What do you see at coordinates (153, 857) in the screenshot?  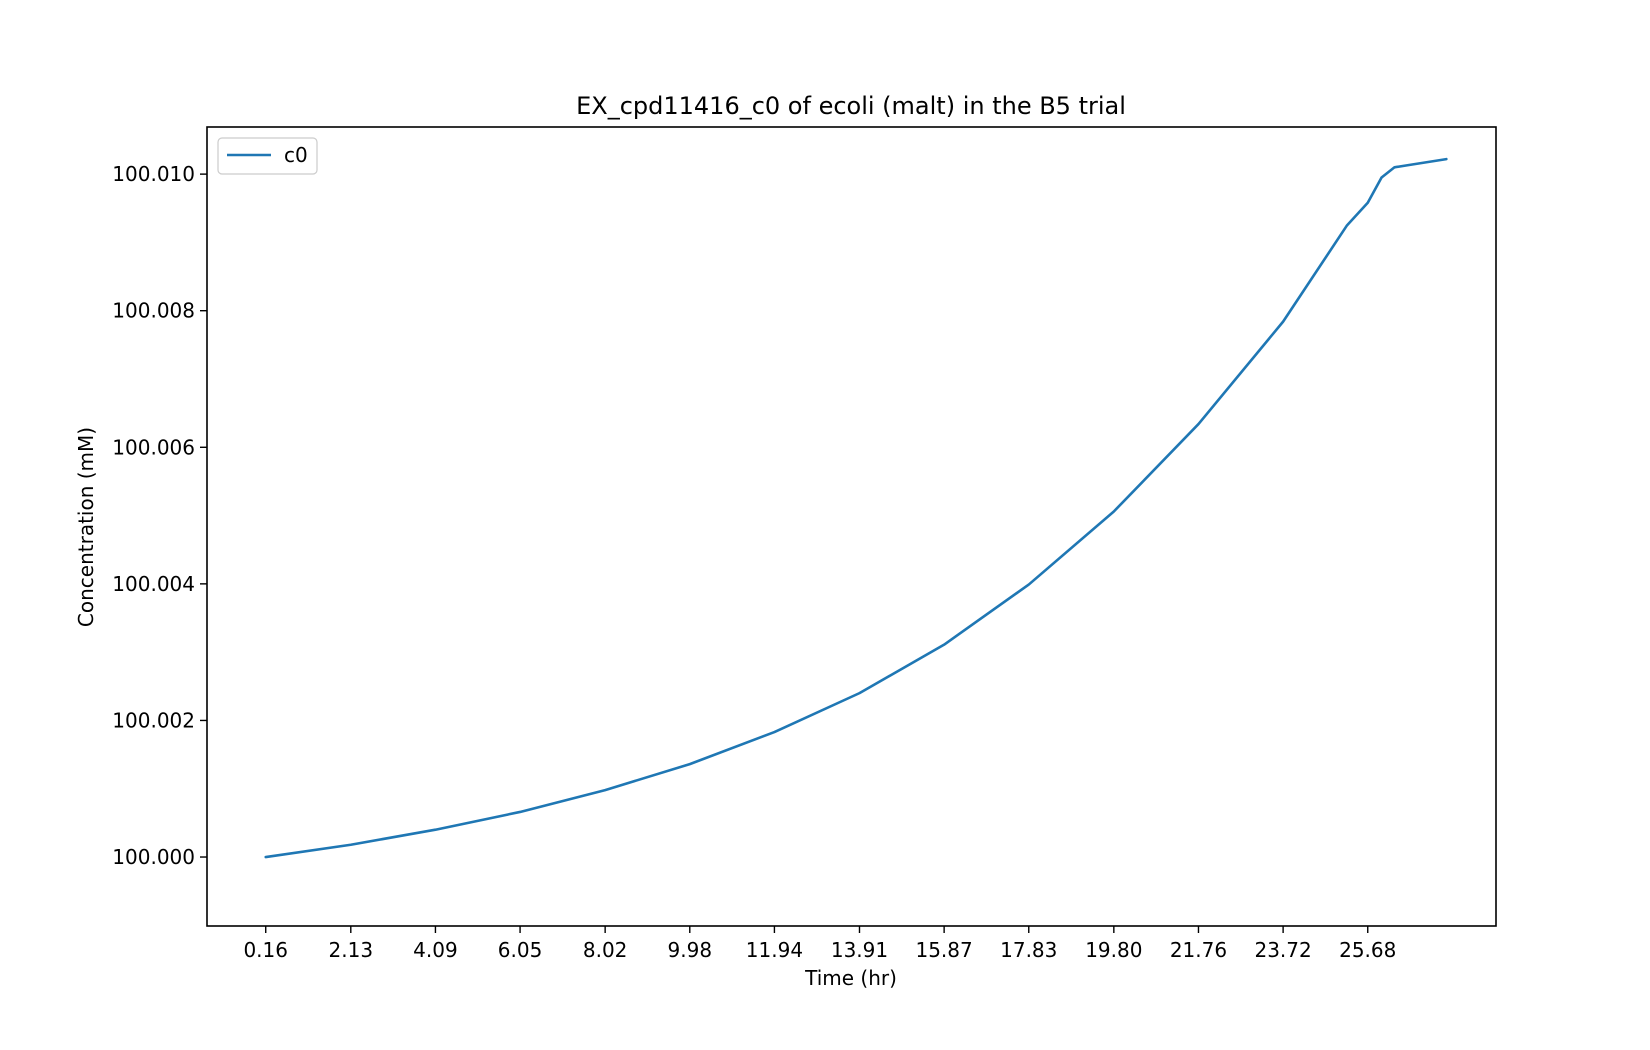 I see `y-tick-label: 100.000` at bounding box center [153, 857].